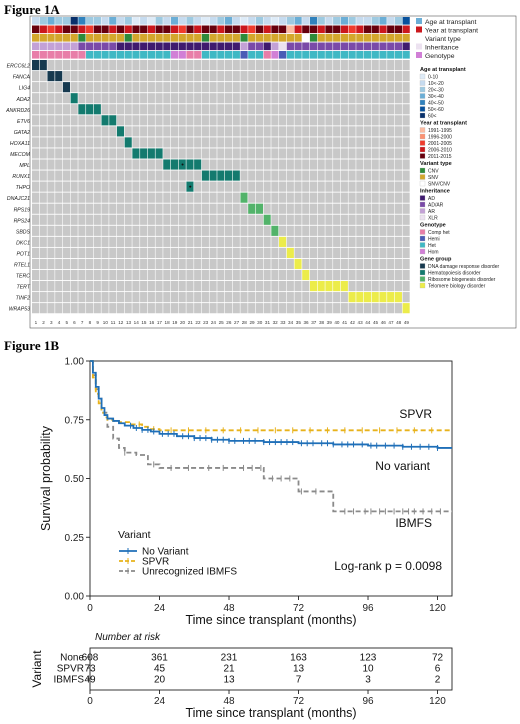 The width and height of the screenshot is (520, 724). Describe the element at coordinates (419, 21) in the screenshot. I see `track-key-swatch` at that location.